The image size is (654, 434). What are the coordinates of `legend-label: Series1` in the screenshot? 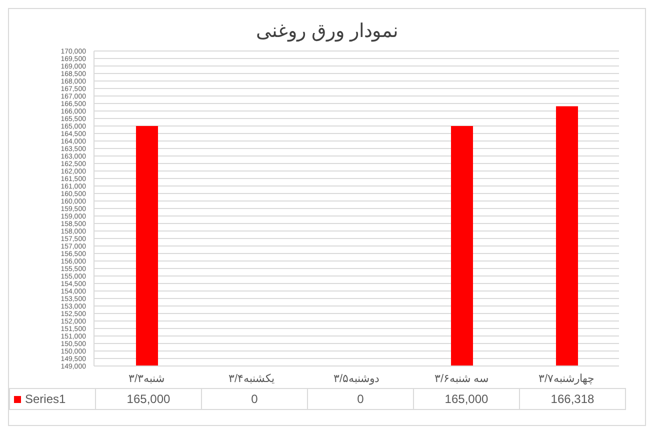 It's located at (53, 399).